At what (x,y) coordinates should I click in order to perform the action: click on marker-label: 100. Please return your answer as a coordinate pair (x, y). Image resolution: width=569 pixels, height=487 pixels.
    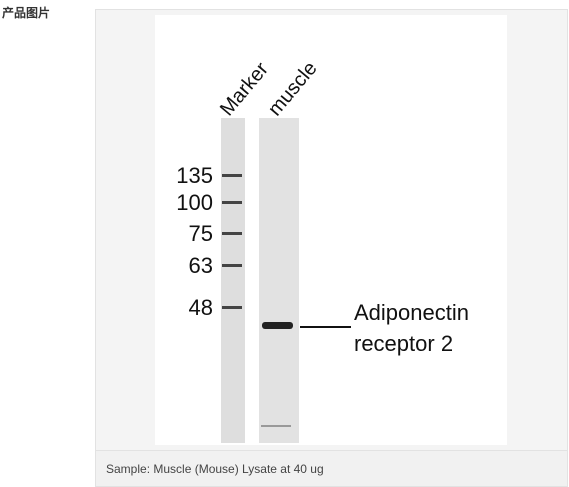
    Looking at the image, I should click on (194, 202).